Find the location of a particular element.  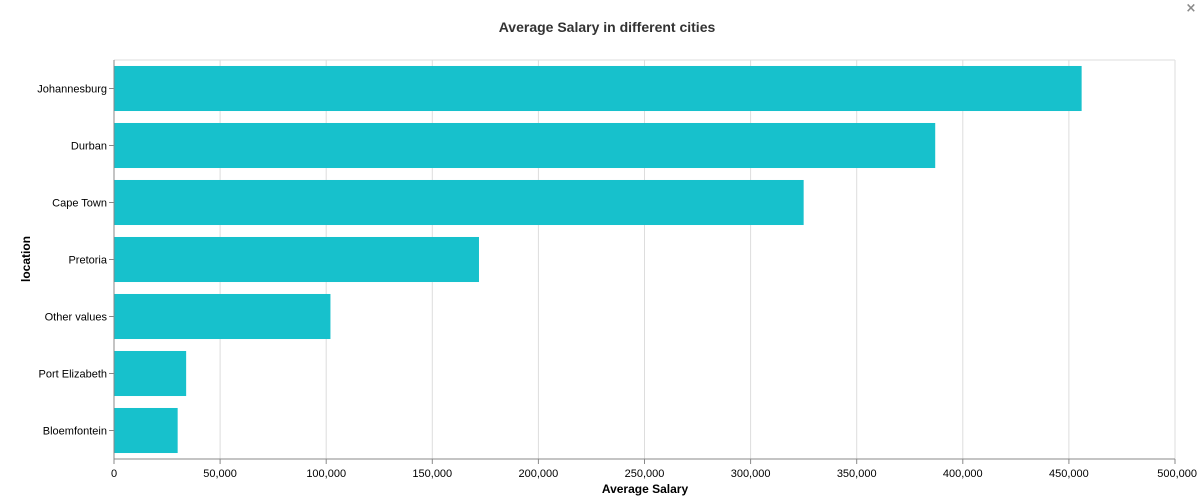

x-tick-label: 50,000 is located at coordinates (220, 474).